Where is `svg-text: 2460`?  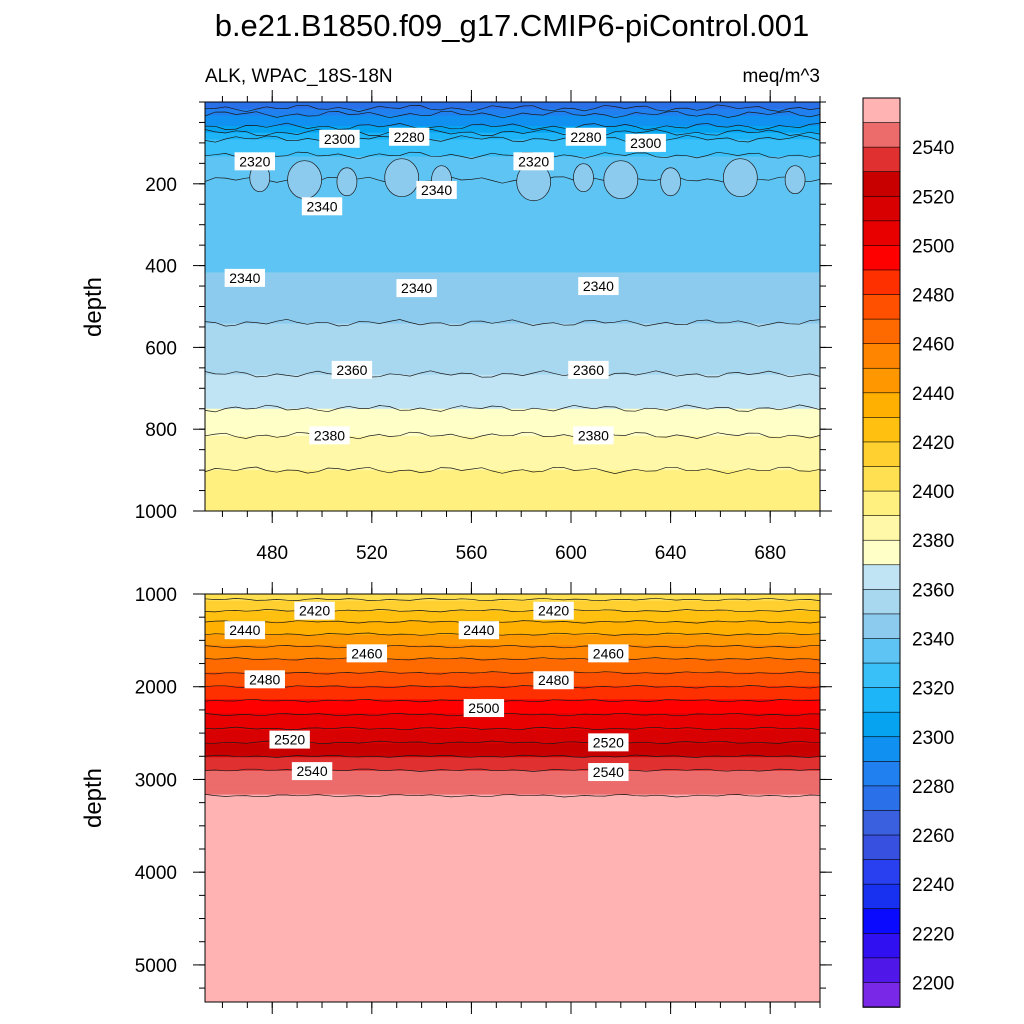
svg-text: 2460 is located at coordinates (608, 653).